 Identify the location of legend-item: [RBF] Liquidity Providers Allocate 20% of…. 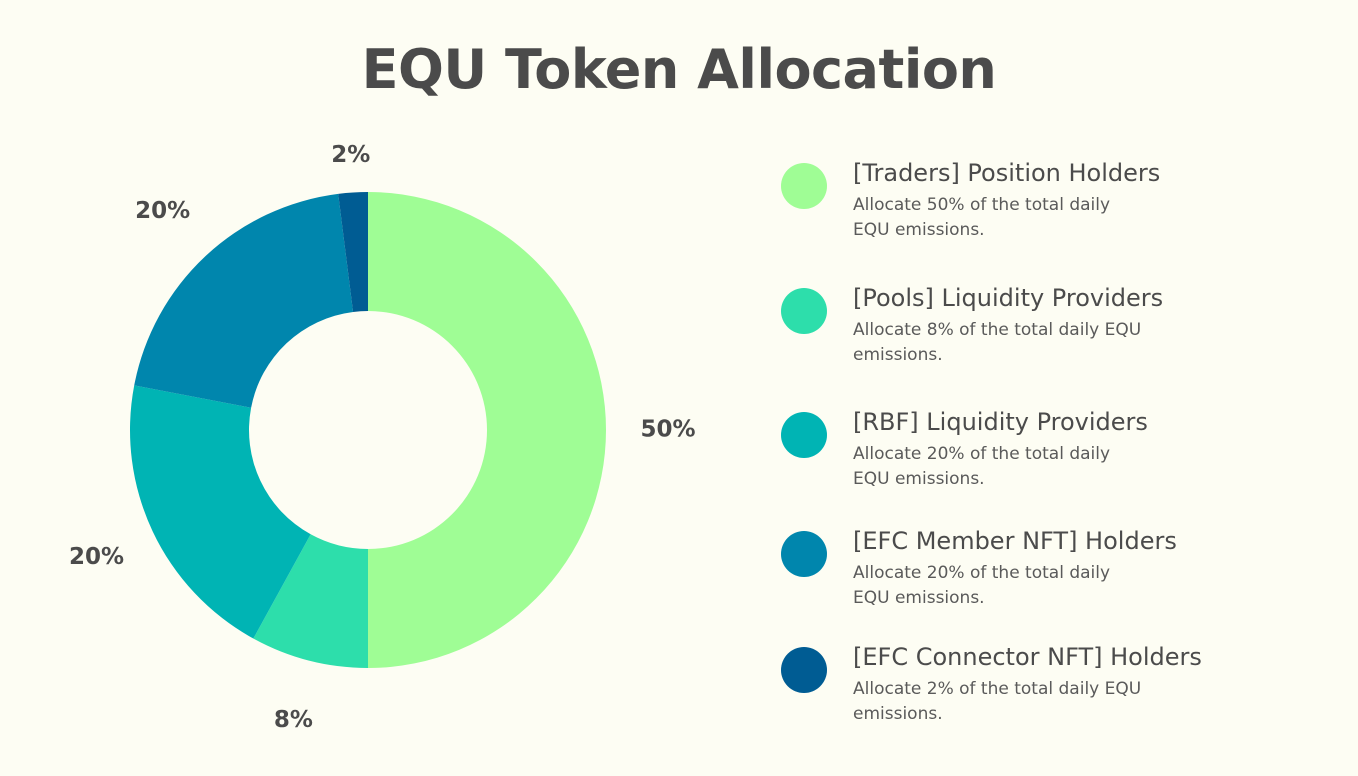
(1061, 455).